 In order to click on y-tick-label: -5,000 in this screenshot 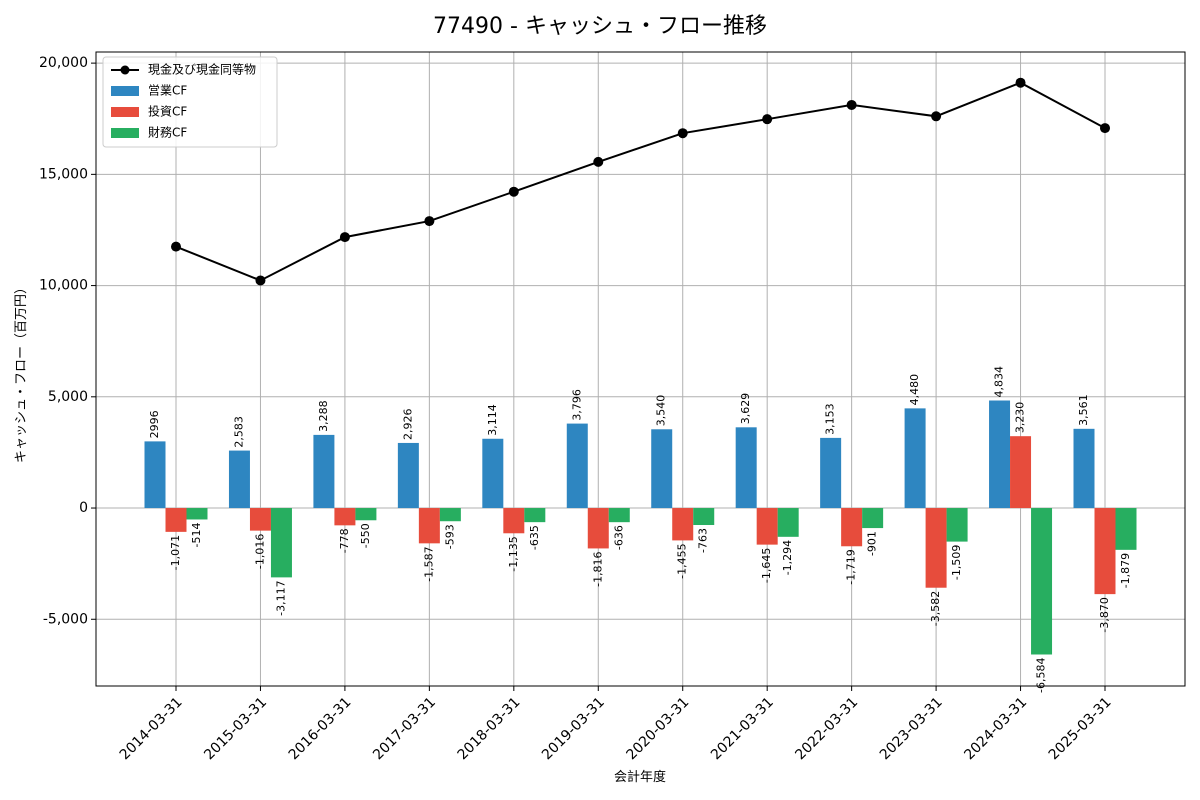, I will do `click(65, 619)`.